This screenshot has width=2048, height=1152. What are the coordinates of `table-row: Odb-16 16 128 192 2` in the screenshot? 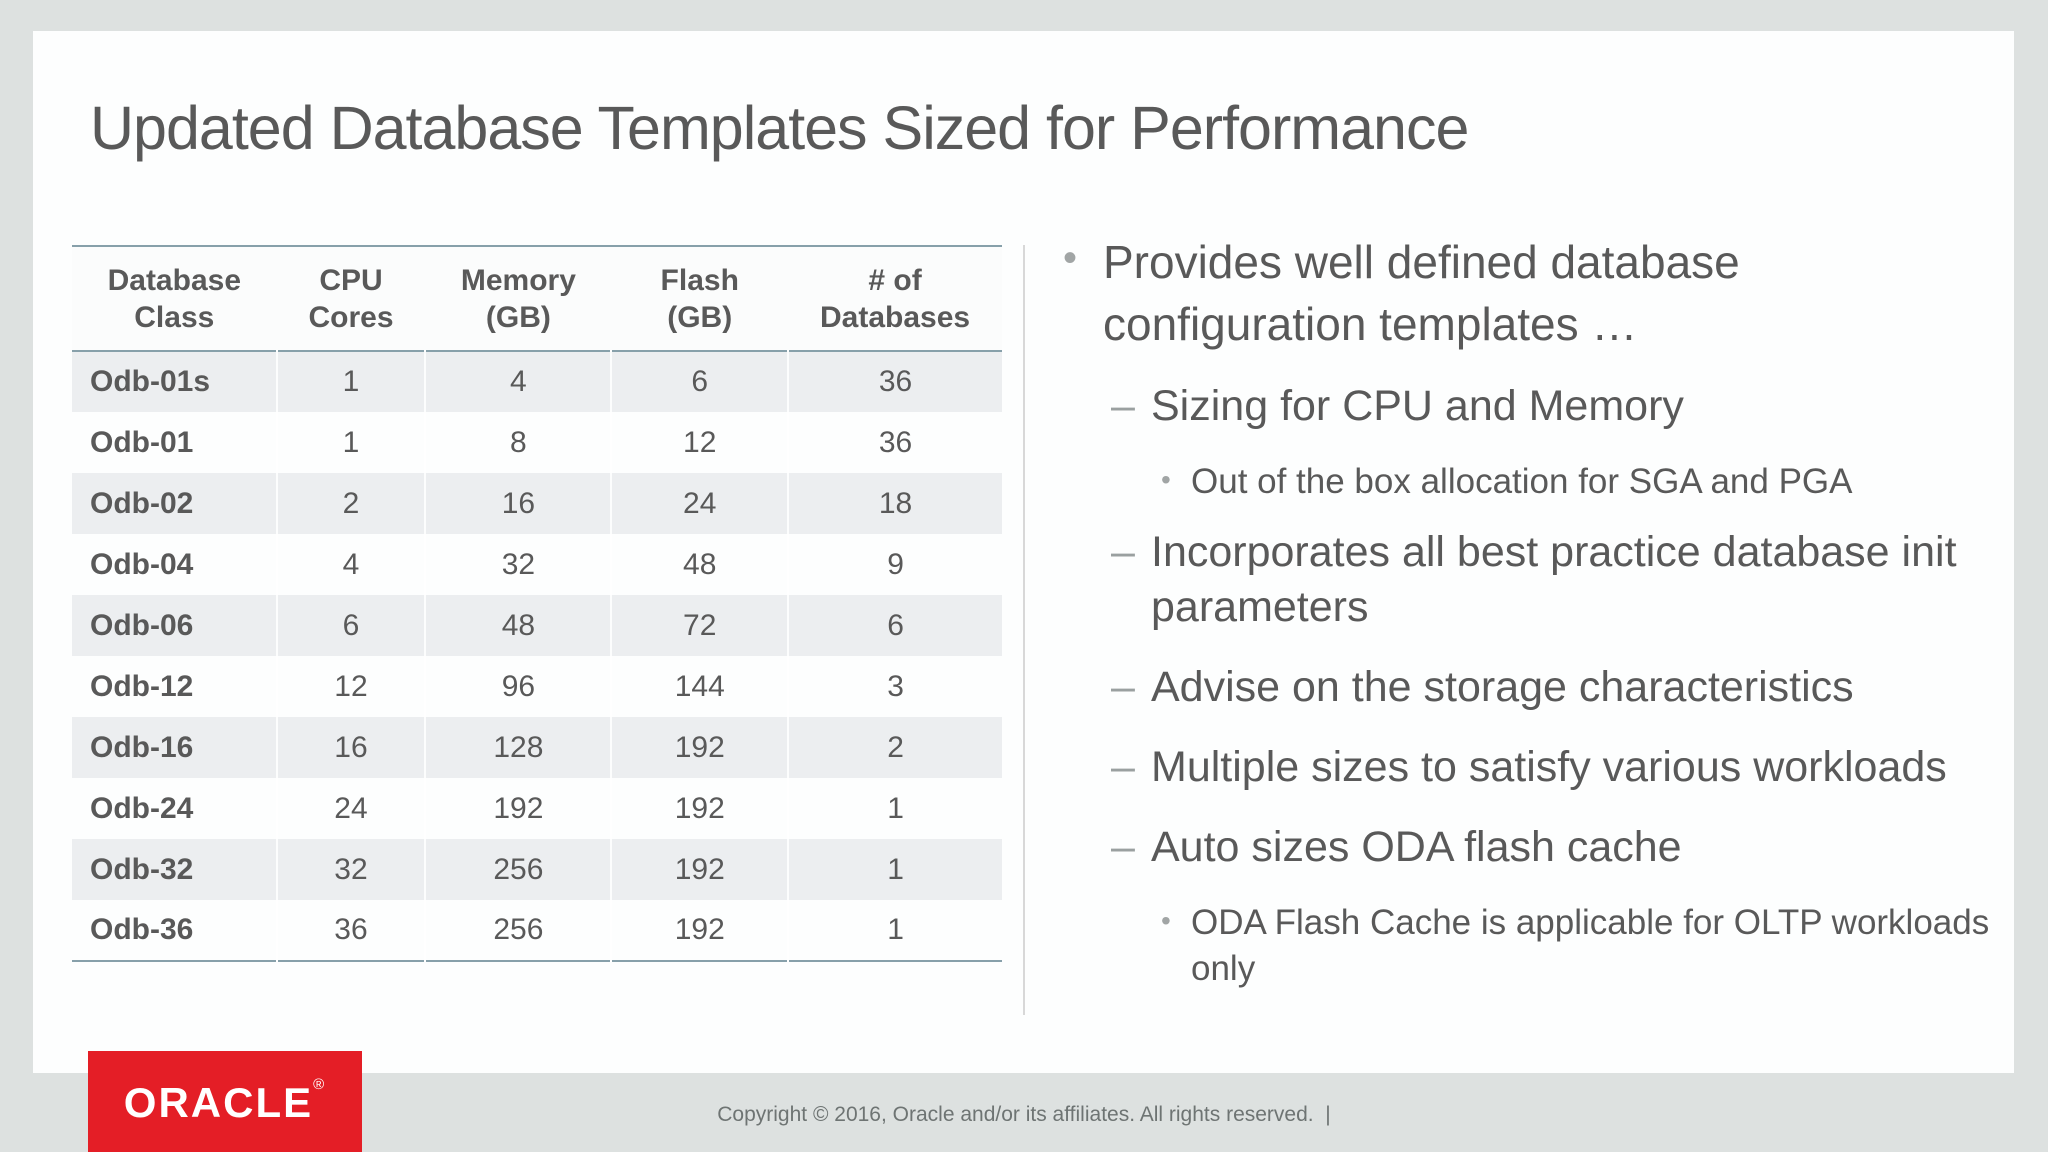 It's located at (537, 747).